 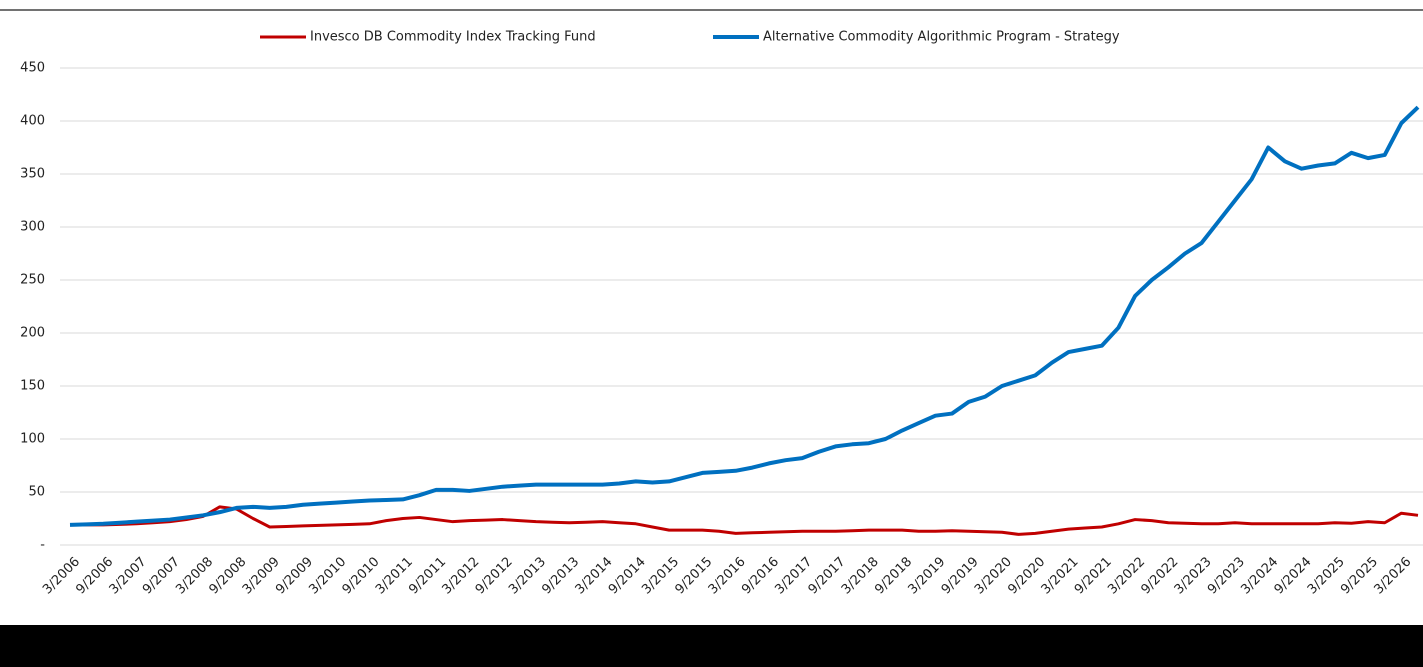 I want to click on y-tick-label: -, so click(x=42, y=545).